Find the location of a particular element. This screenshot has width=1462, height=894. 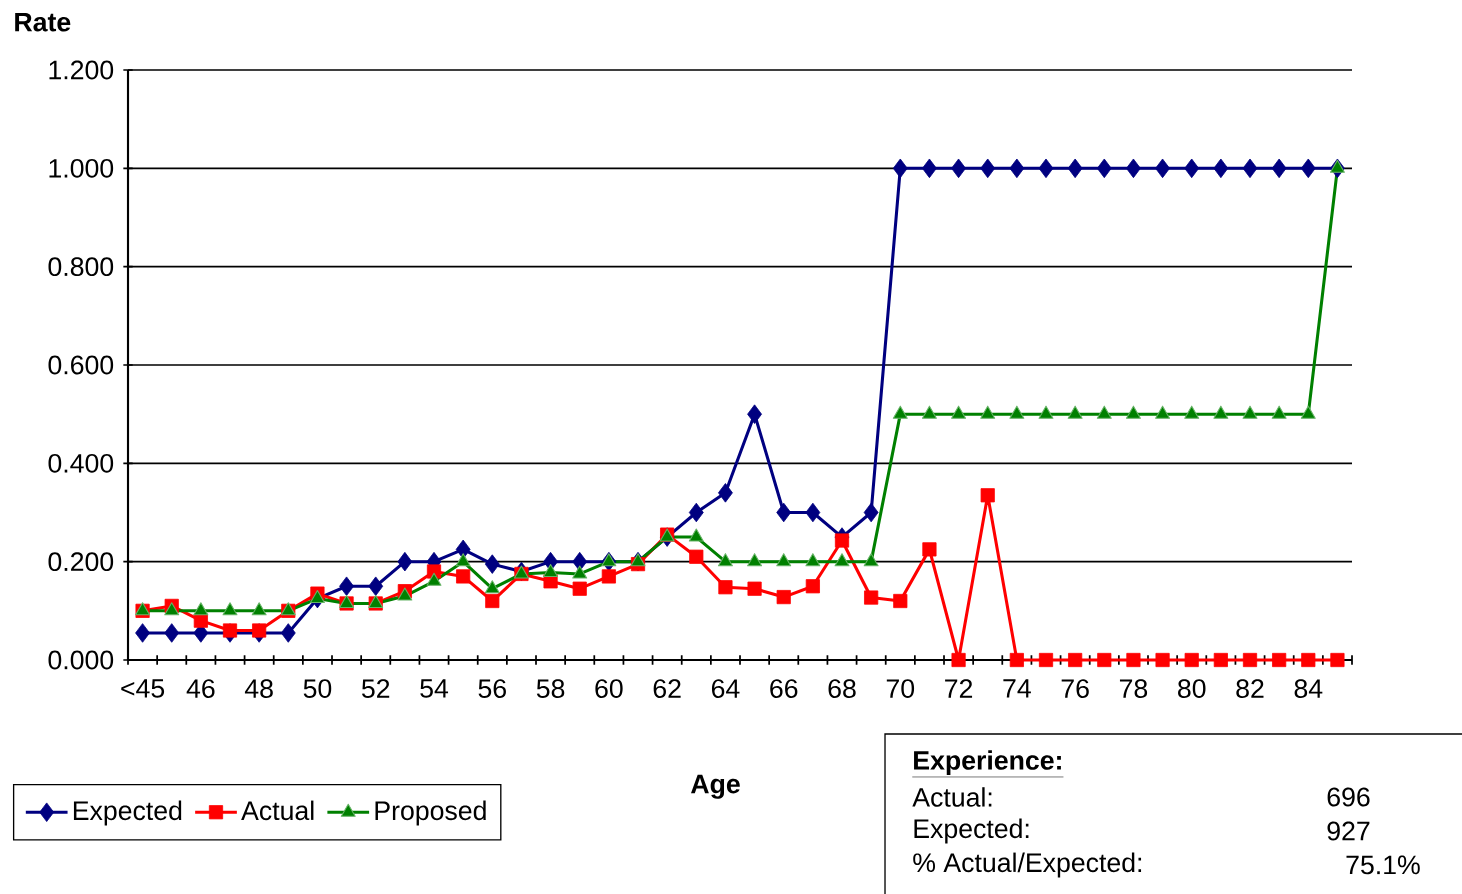

y-tick-label: 1.200 is located at coordinates (81, 70).